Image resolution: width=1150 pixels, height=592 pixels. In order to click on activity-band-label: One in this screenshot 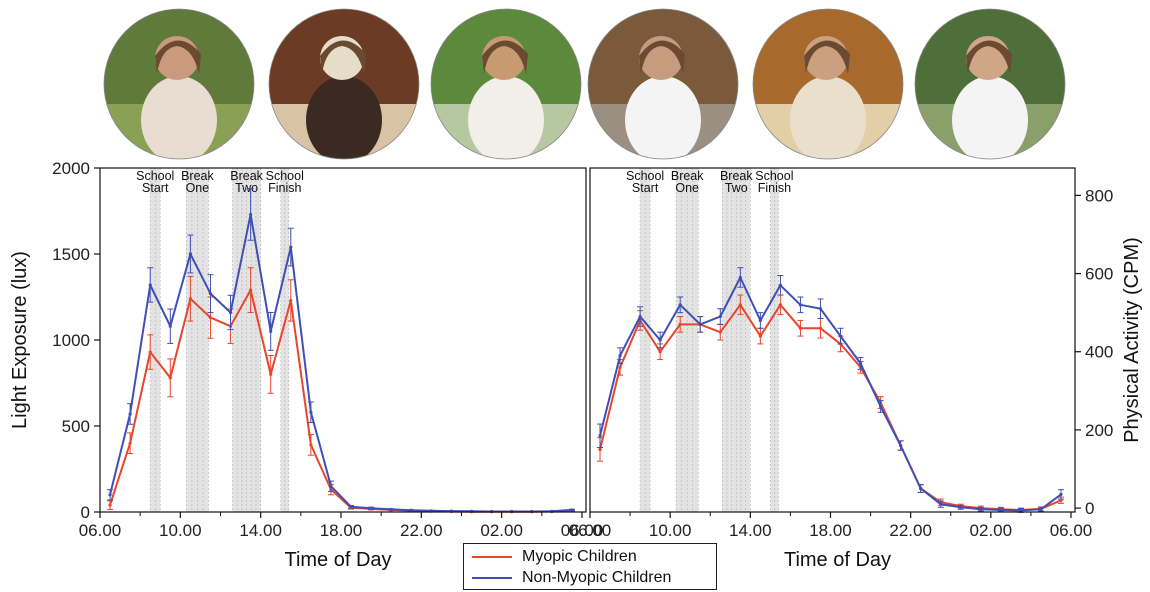, I will do `click(687, 188)`.